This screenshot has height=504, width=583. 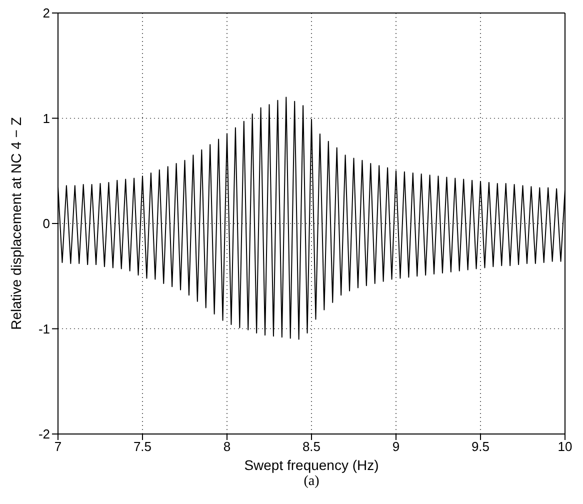 What do you see at coordinates (44, 328) in the screenshot?
I see `y-tick-label: -1` at bounding box center [44, 328].